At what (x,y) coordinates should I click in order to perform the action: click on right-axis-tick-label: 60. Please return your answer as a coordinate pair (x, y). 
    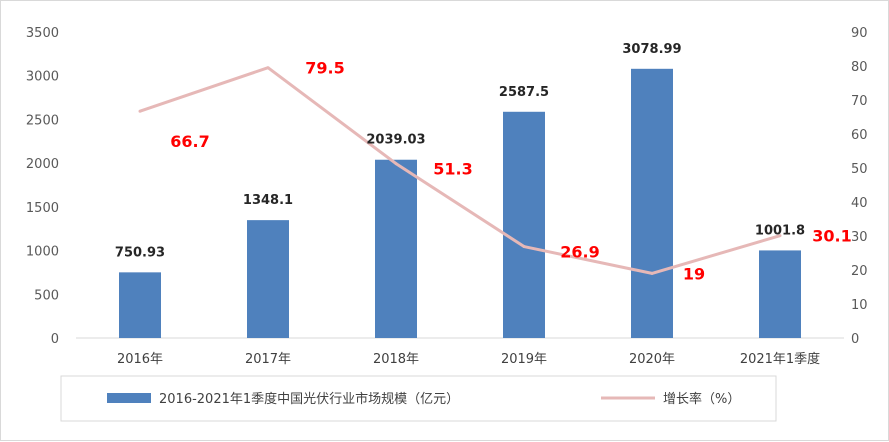
    Looking at the image, I should click on (859, 135).